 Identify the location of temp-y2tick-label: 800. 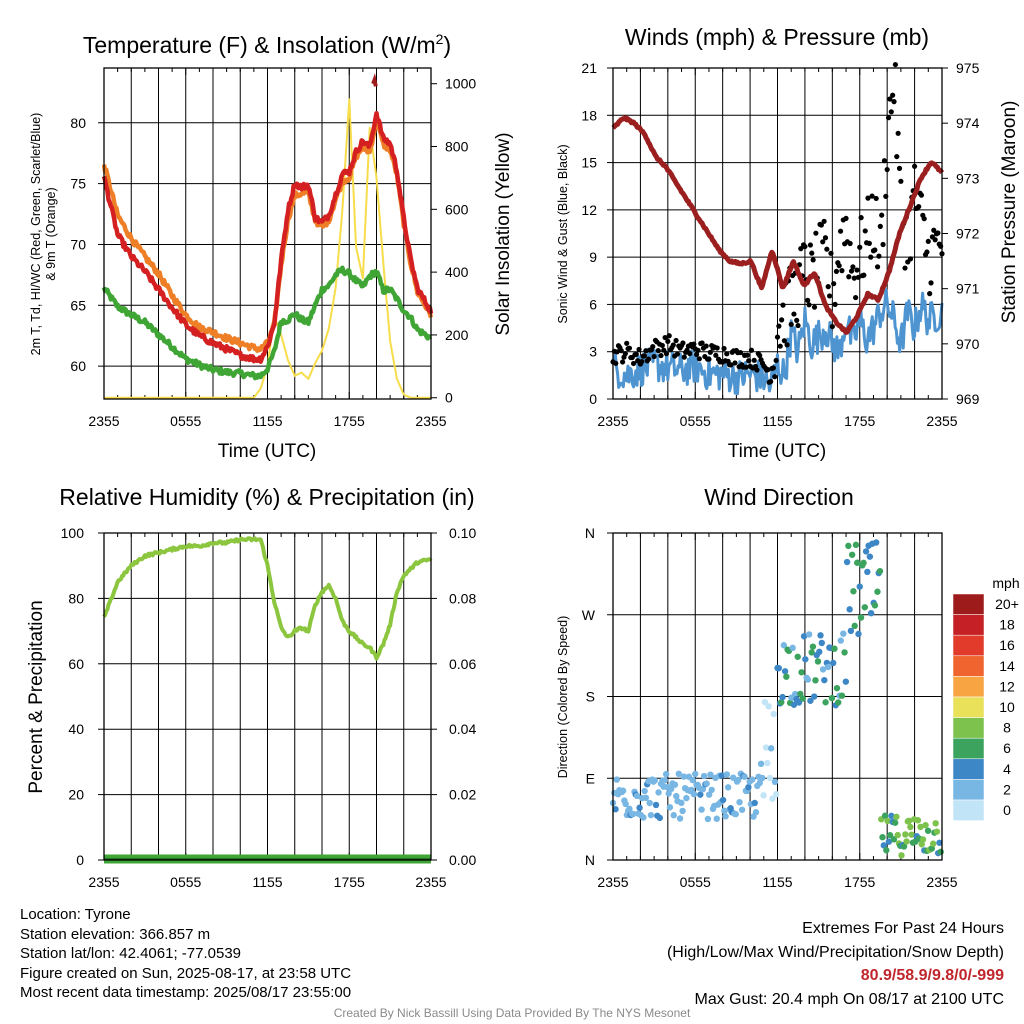
(457, 147).